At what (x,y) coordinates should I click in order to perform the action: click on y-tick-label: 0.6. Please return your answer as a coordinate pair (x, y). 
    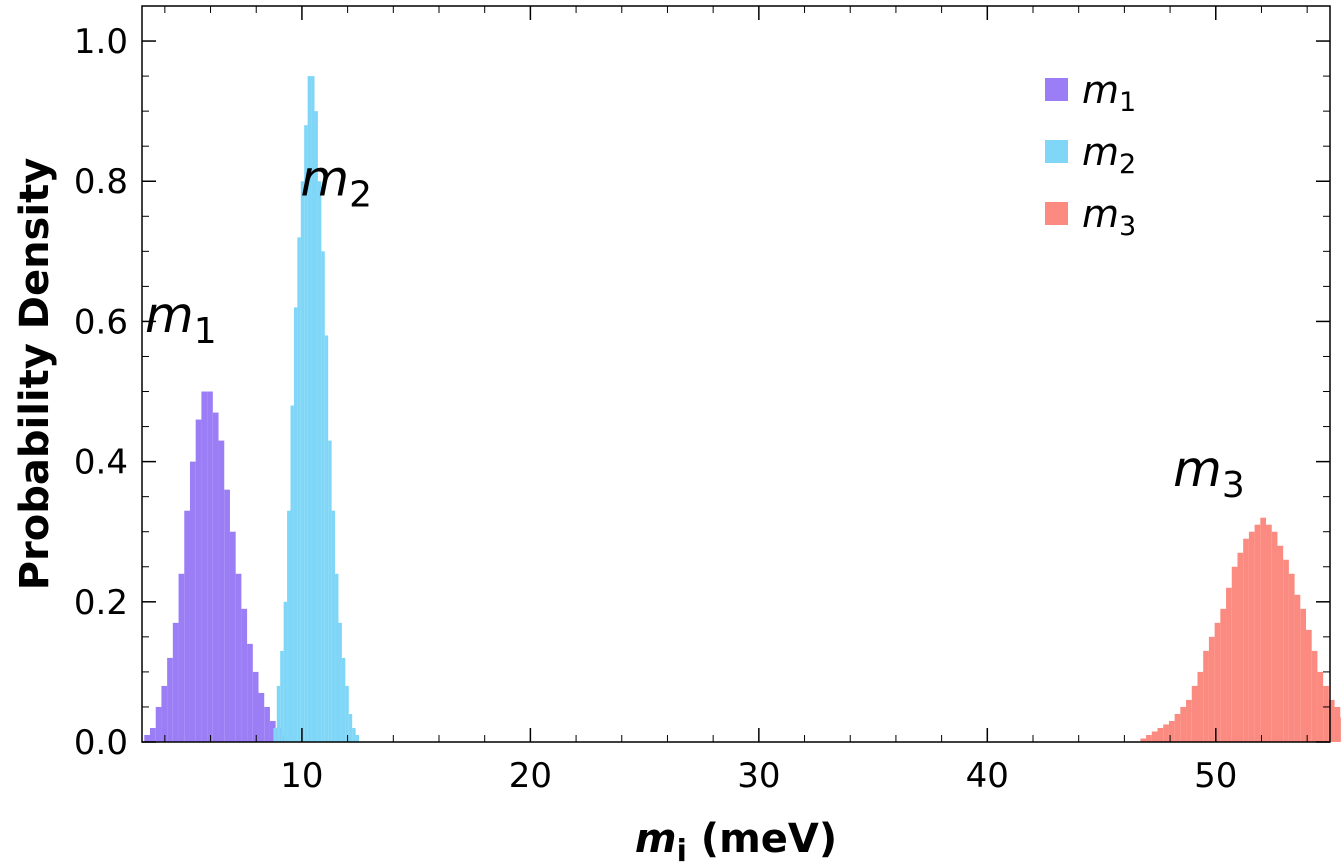
    Looking at the image, I should click on (101, 322).